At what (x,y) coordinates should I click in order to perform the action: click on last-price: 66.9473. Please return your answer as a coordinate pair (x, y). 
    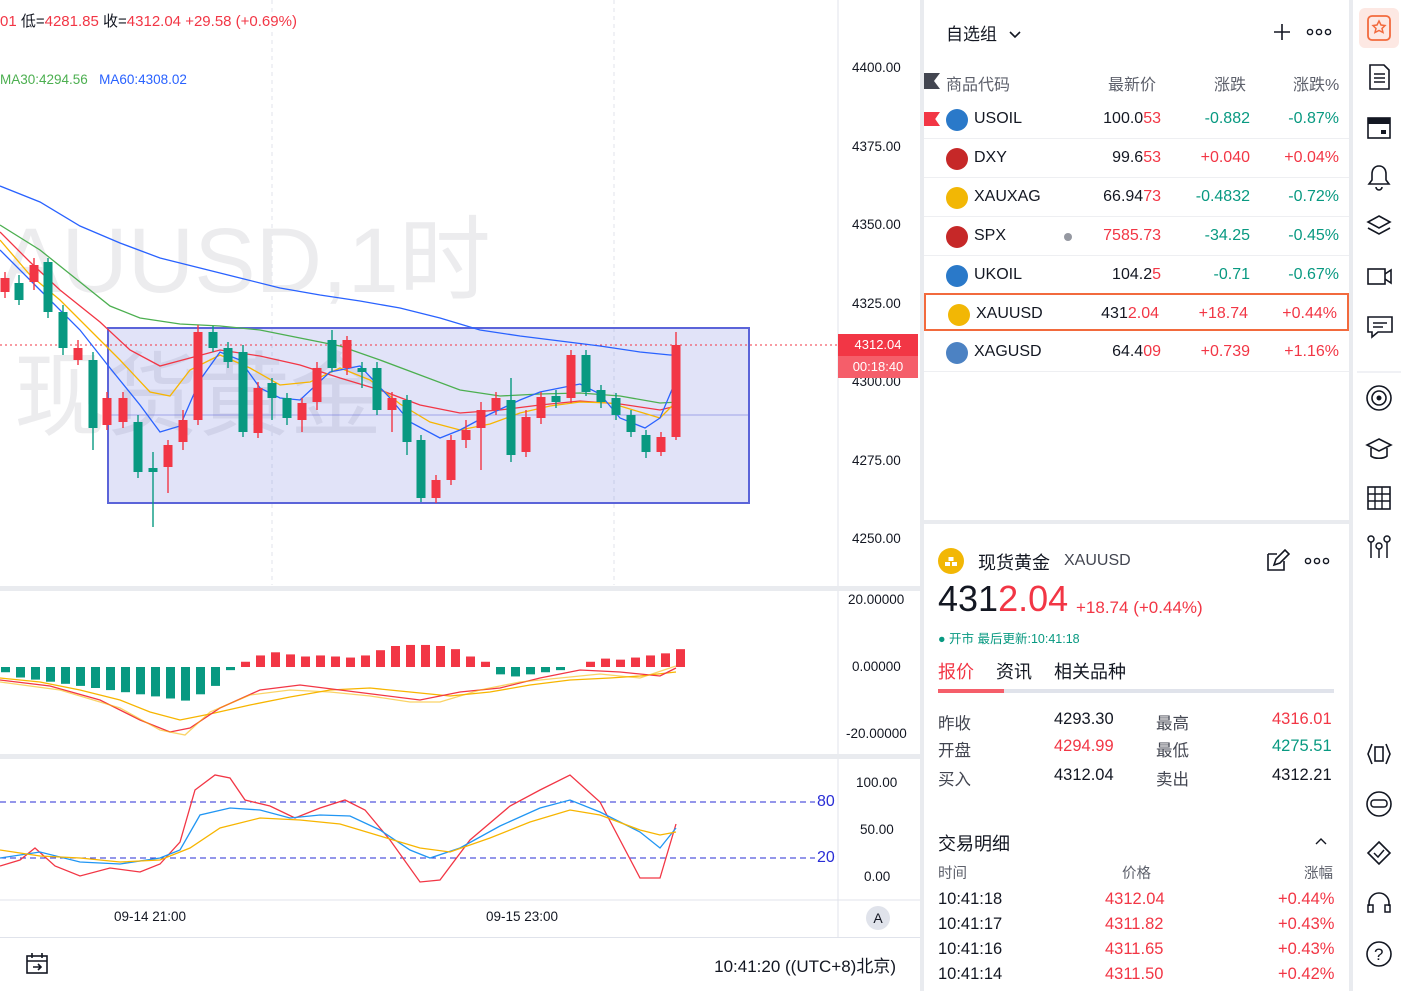
    Looking at the image, I should click on (1132, 196).